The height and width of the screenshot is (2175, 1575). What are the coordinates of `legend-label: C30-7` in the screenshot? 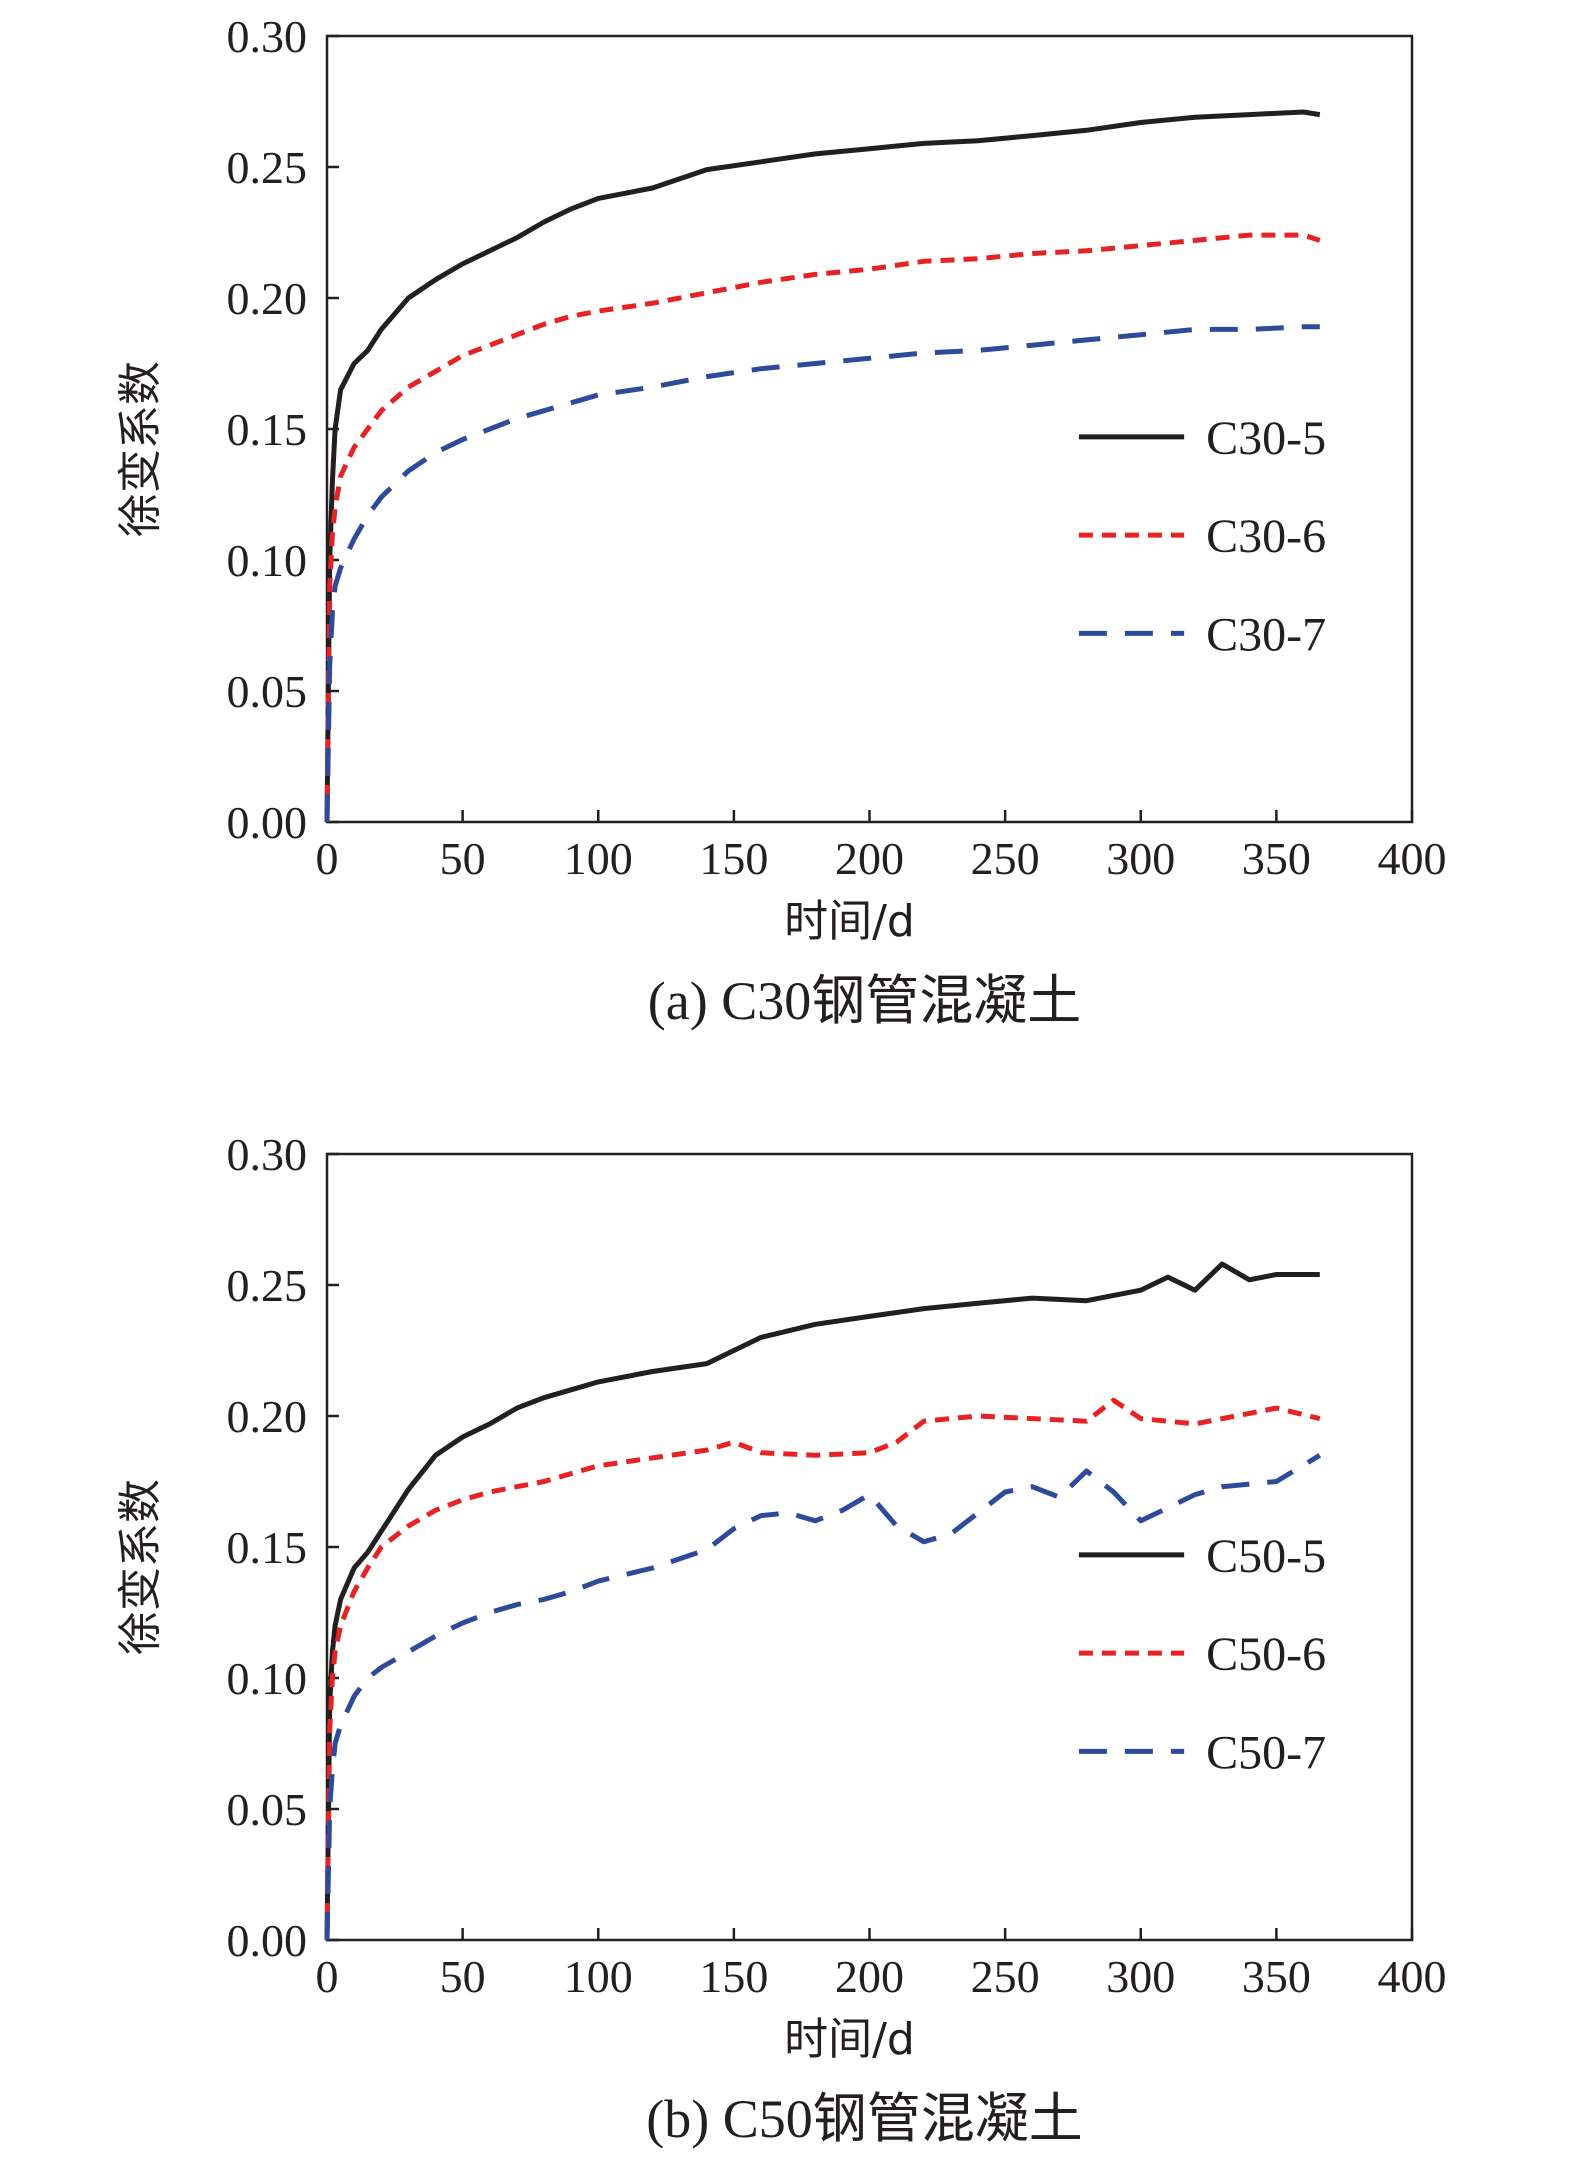 It's located at (1266, 634).